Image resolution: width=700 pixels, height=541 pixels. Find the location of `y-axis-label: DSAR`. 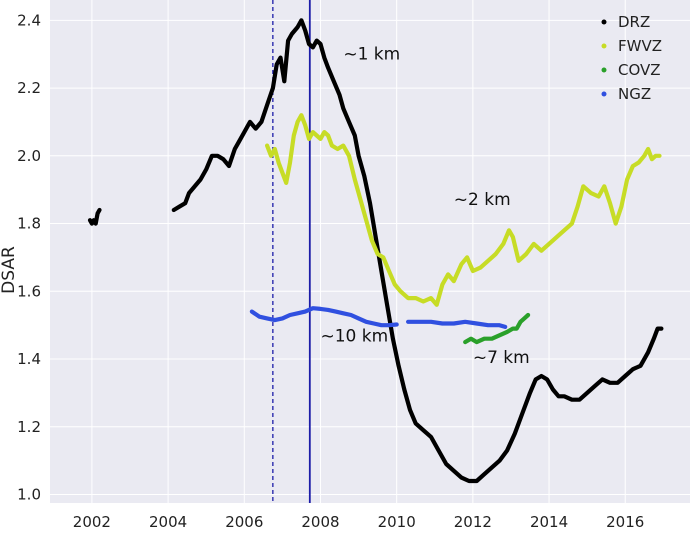

y-axis-label: DSAR is located at coordinates (9, 270).